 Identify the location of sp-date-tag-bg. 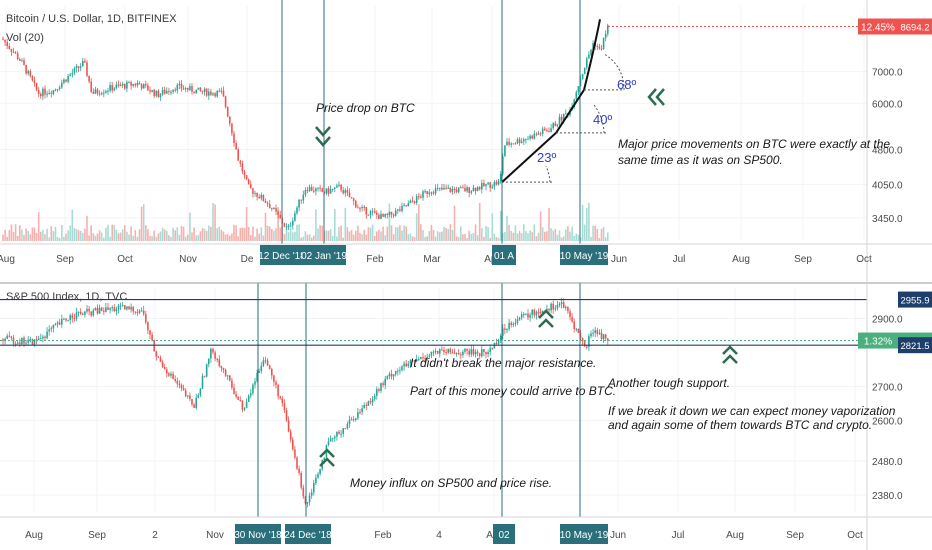
(258, 534).